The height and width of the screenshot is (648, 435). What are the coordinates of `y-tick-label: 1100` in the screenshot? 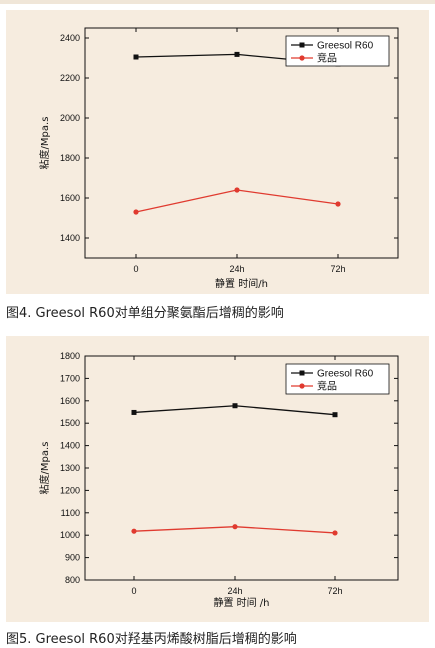 It's located at (70, 513).